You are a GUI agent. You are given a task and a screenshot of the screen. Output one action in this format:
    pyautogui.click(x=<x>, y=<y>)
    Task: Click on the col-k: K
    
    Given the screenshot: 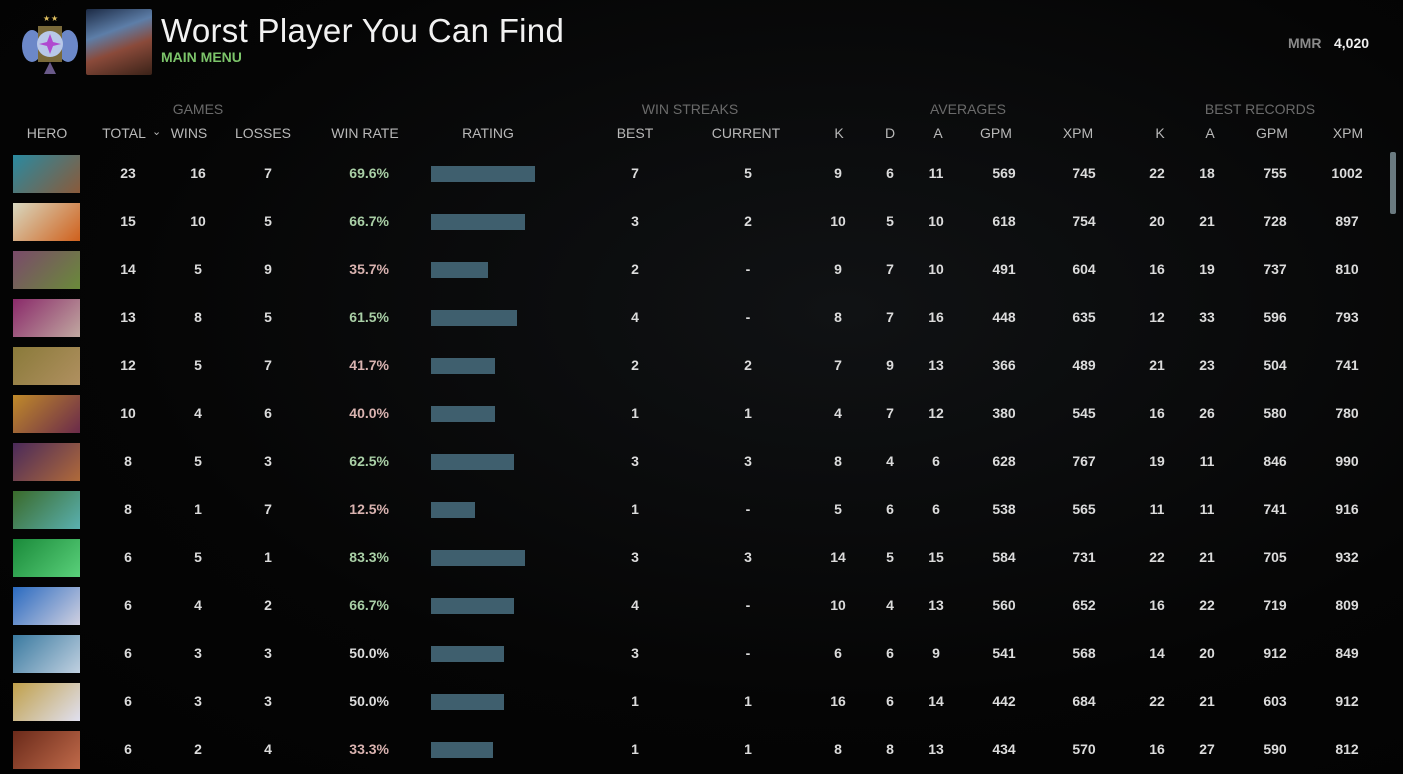 What is the action you would take?
    pyautogui.click(x=839, y=133)
    